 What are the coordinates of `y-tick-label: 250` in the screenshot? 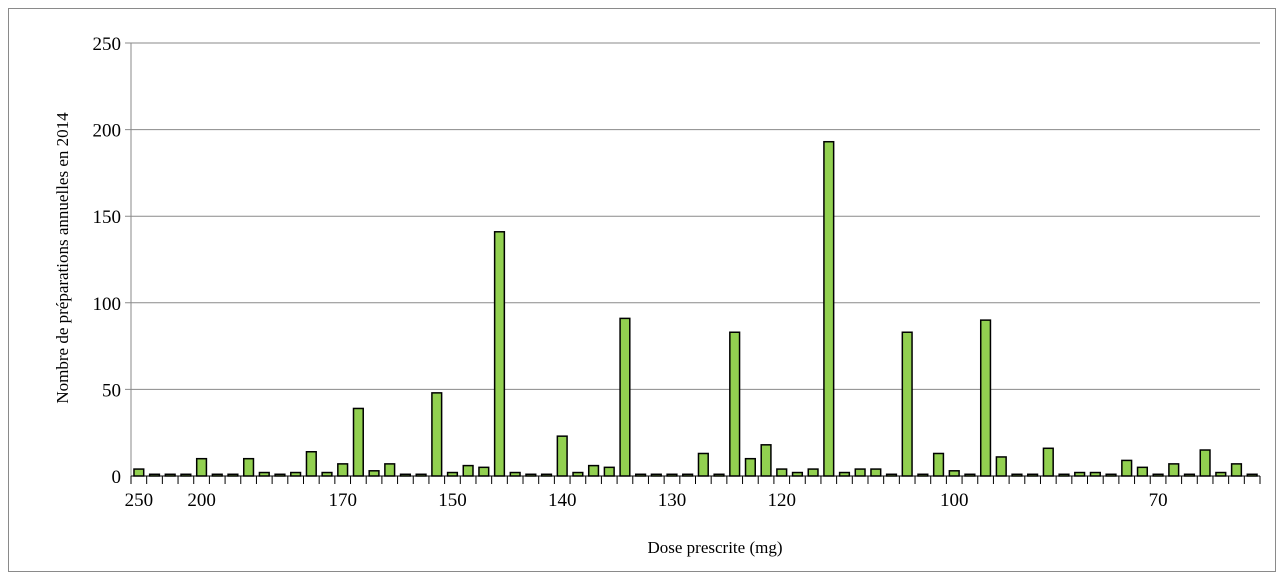 It's located at (107, 44).